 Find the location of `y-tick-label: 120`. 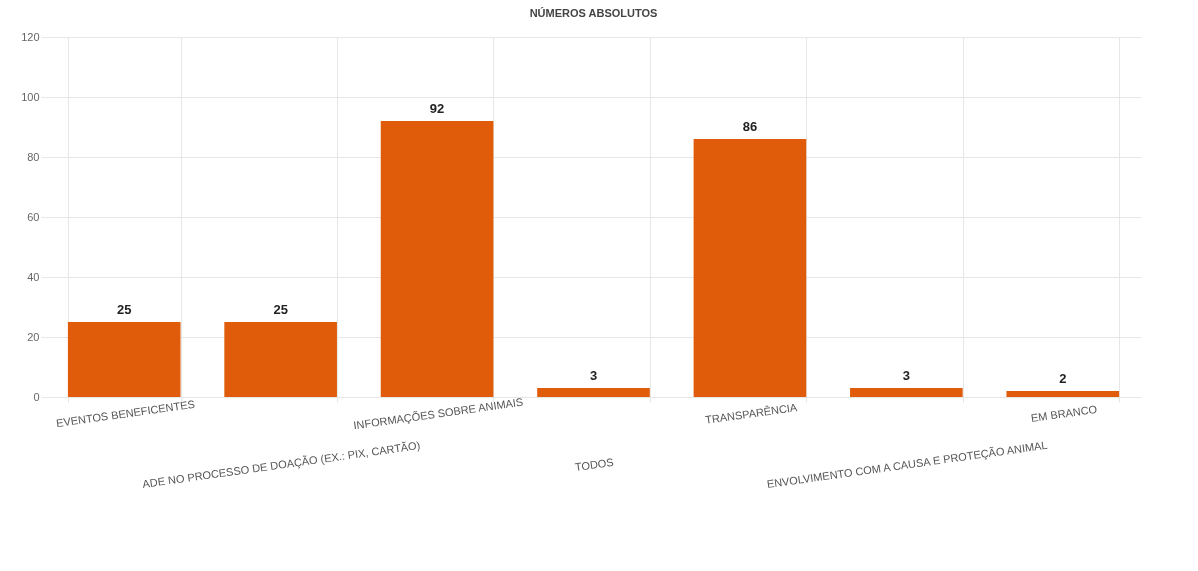

y-tick-label: 120 is located at coordinates (30, 36).